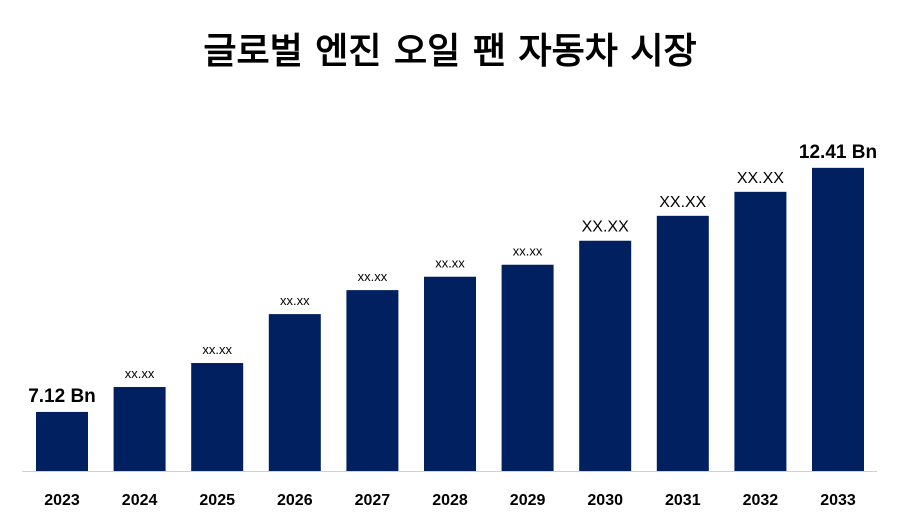 Image resolution: width=900 pixels, height=525 pixels. I want to click on data-label-2027: xx.xx, so click(373, 276).